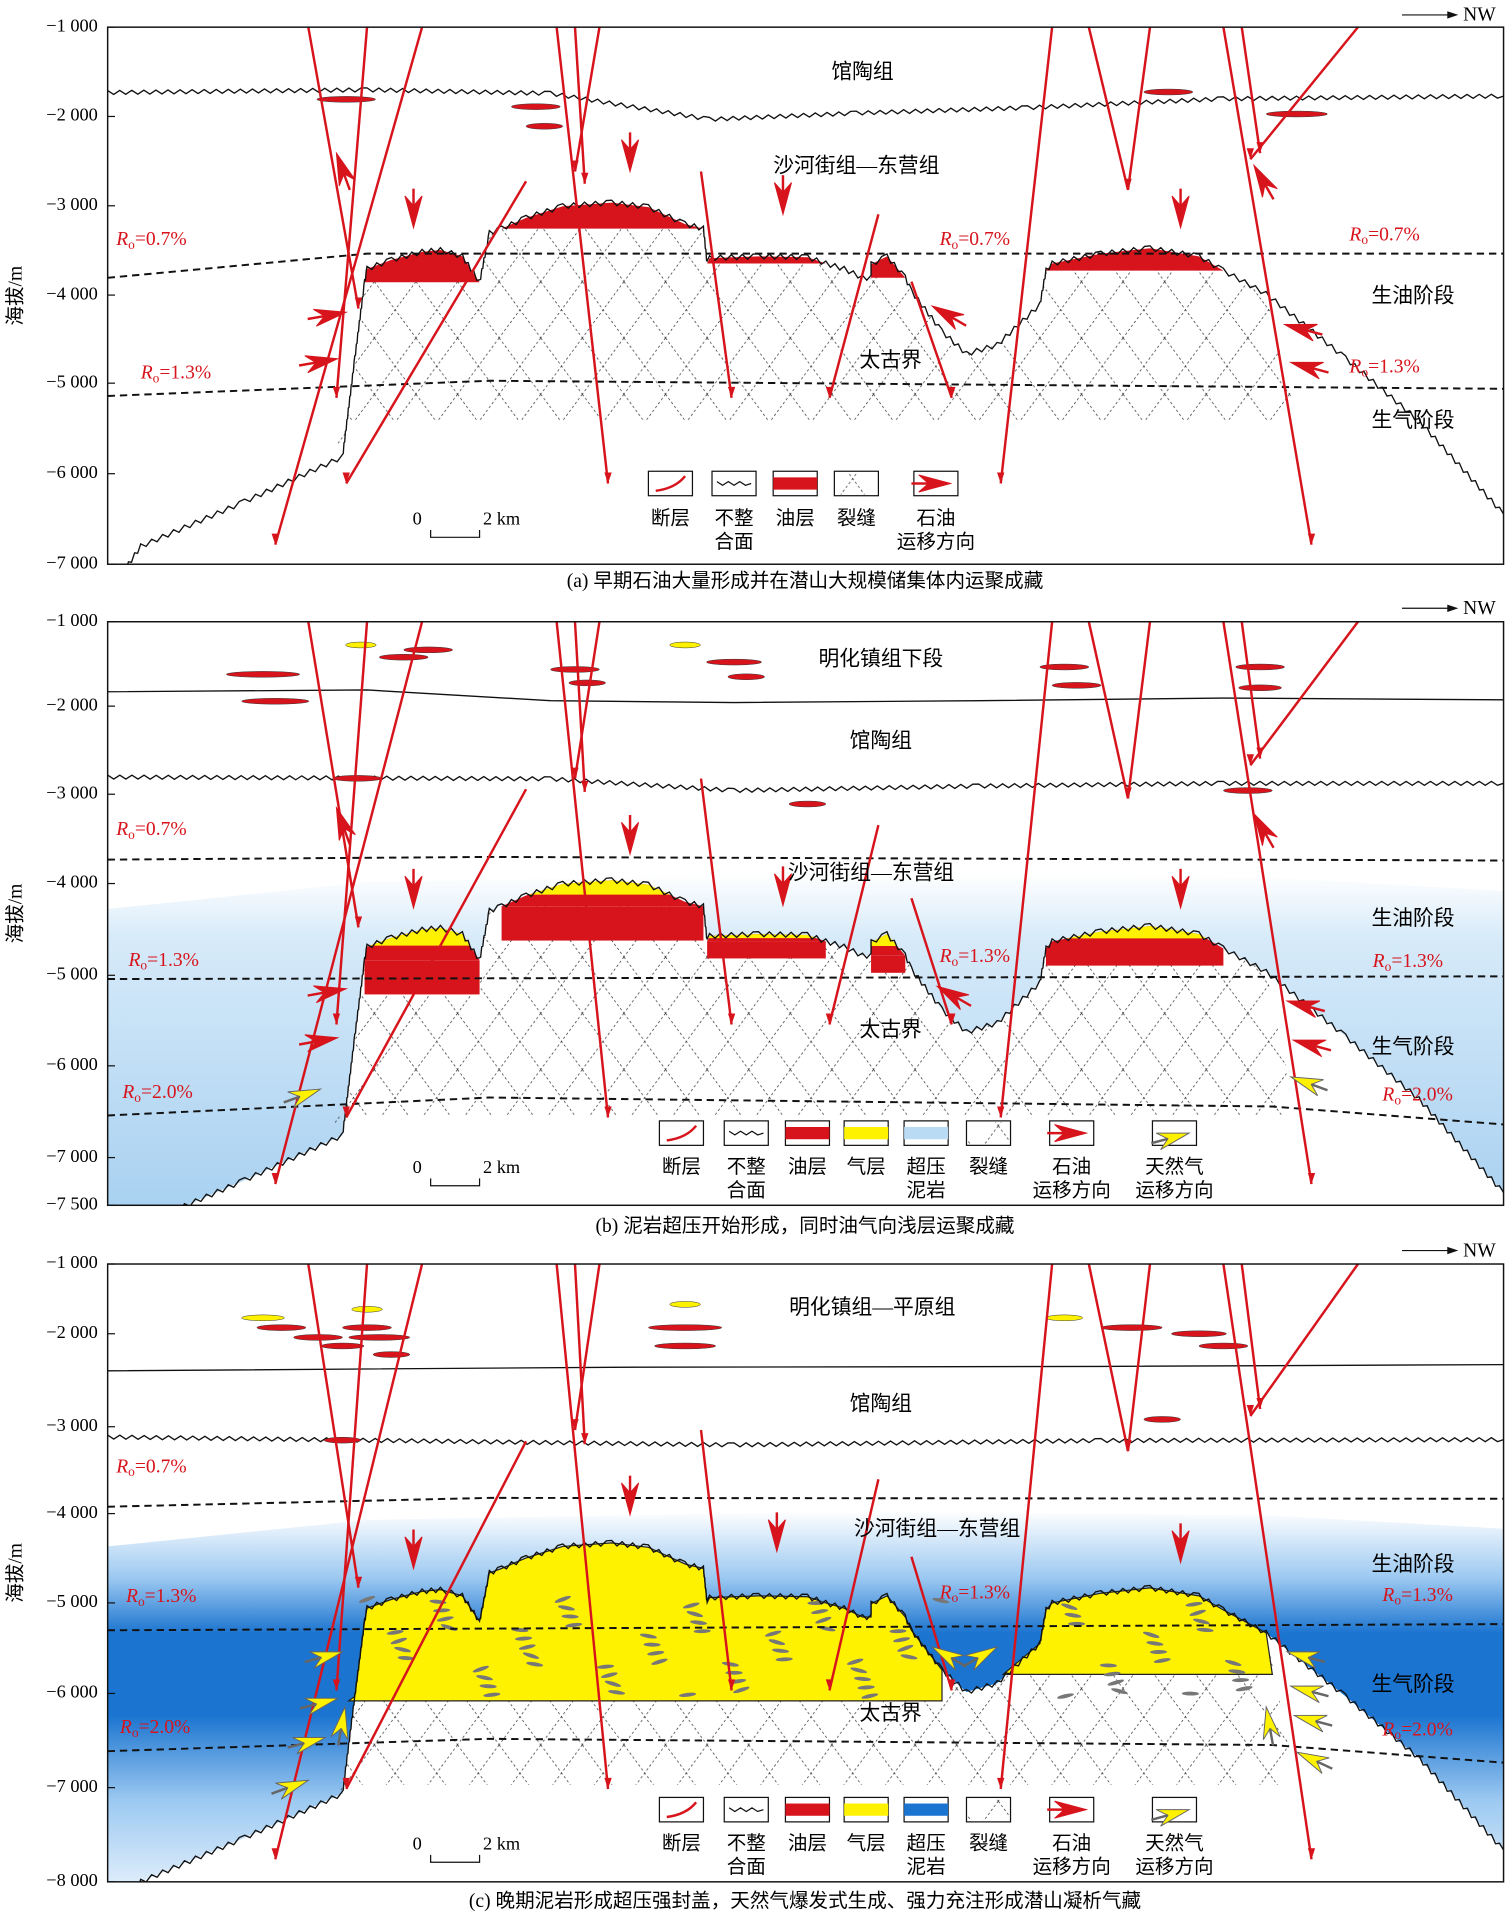  What do you see at coordinates (862, 71) in the screenshot?
I see `layer-label: 馆陶组` at bounding box center [862, 71].